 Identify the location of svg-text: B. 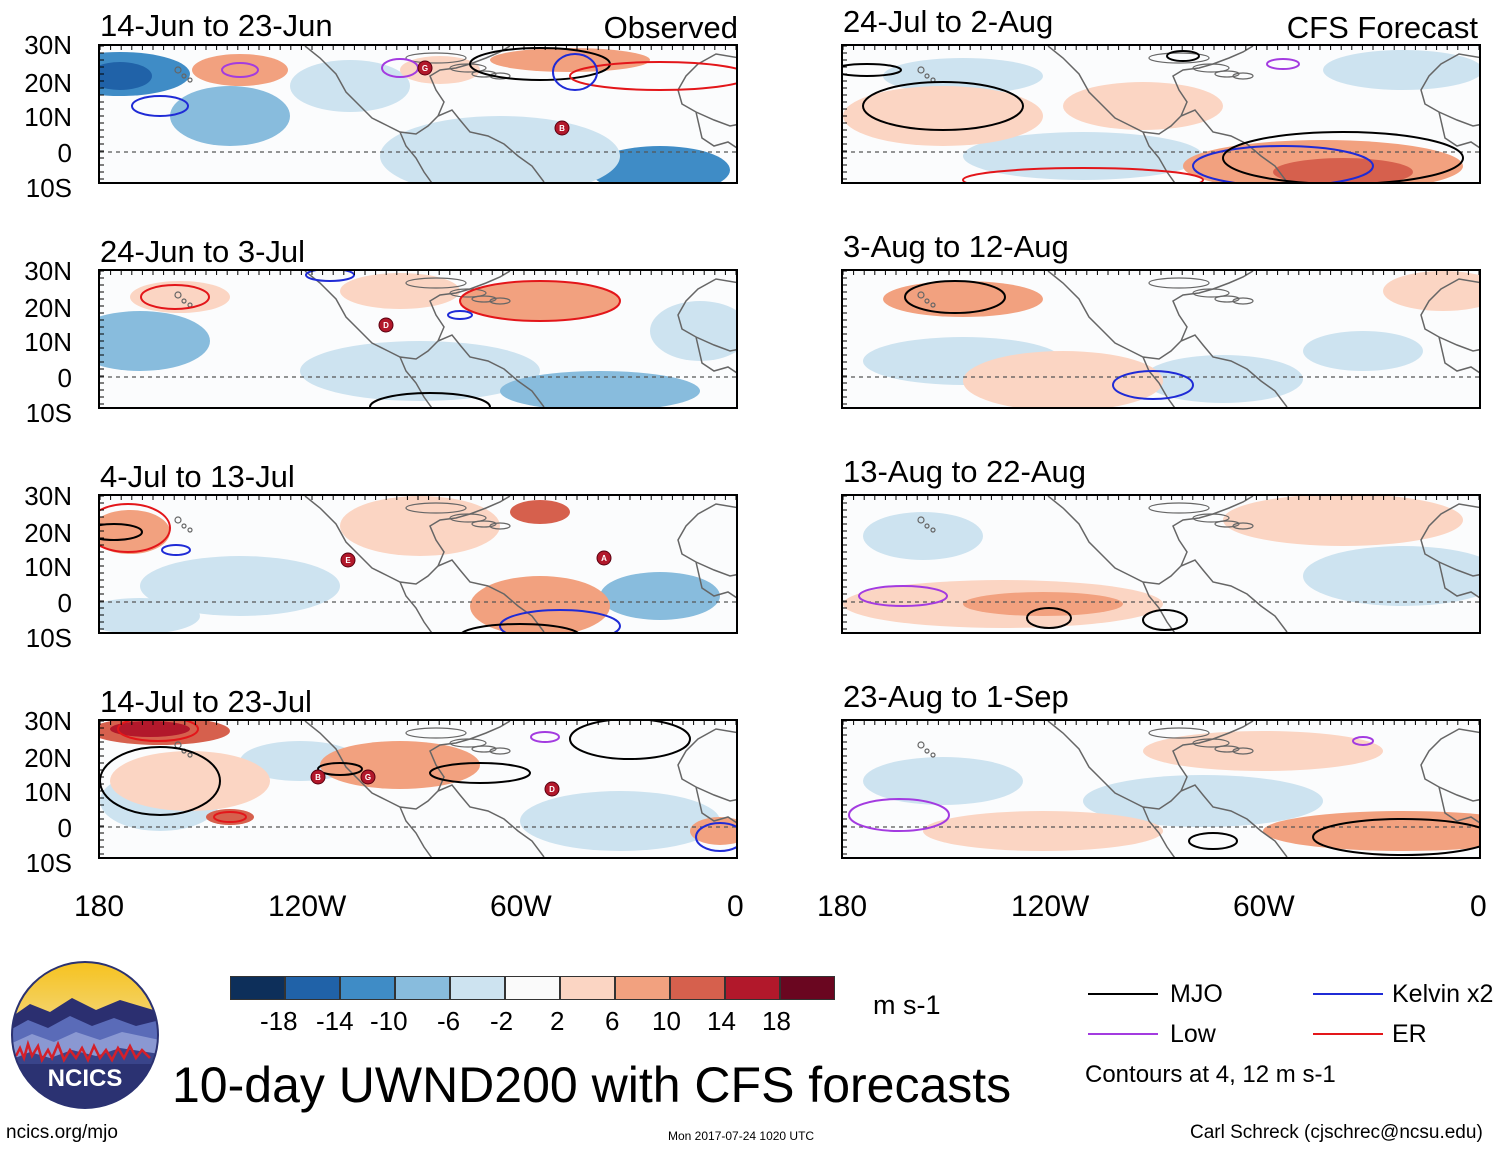
(318, 777).